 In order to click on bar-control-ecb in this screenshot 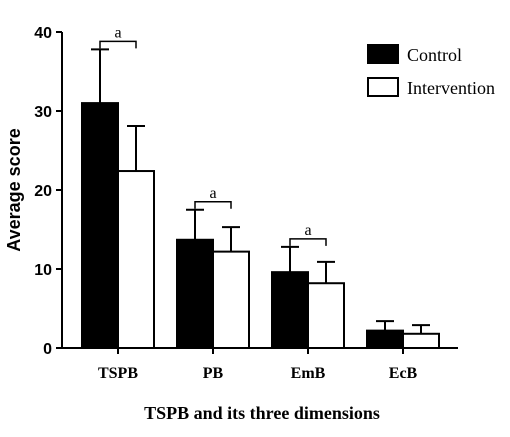, I will do `click(385, 339)`.